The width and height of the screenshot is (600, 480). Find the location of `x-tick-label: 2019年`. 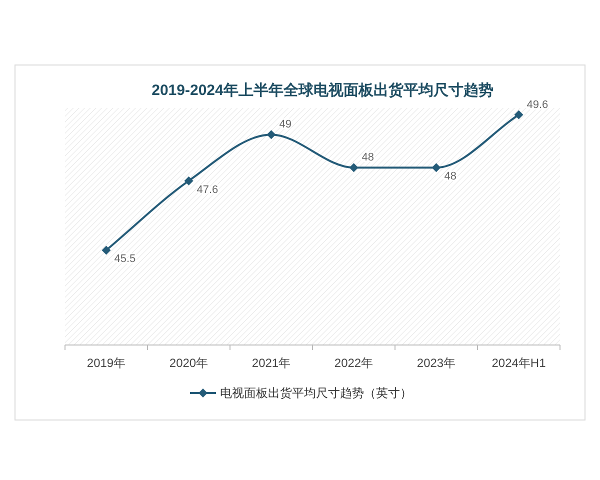

x-tick-label: 2019年 is located at coordinates (106, 363).